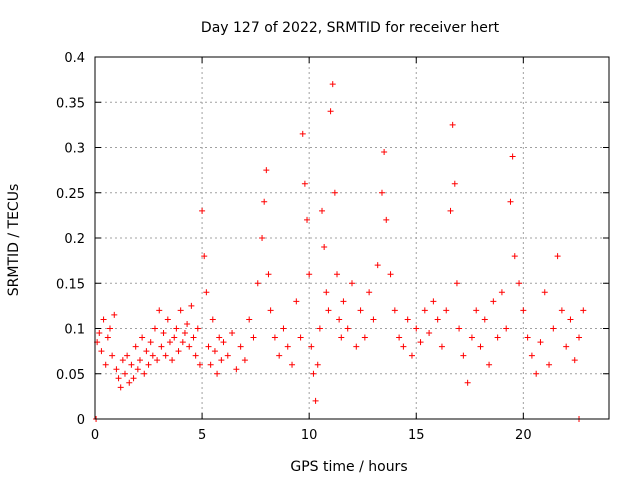 The height and width of the screenshot is (480, 640). Describe the element at coordinates (348, 467) in the screenshot. I see `x-axis-label: GPS time / hours` at that location.